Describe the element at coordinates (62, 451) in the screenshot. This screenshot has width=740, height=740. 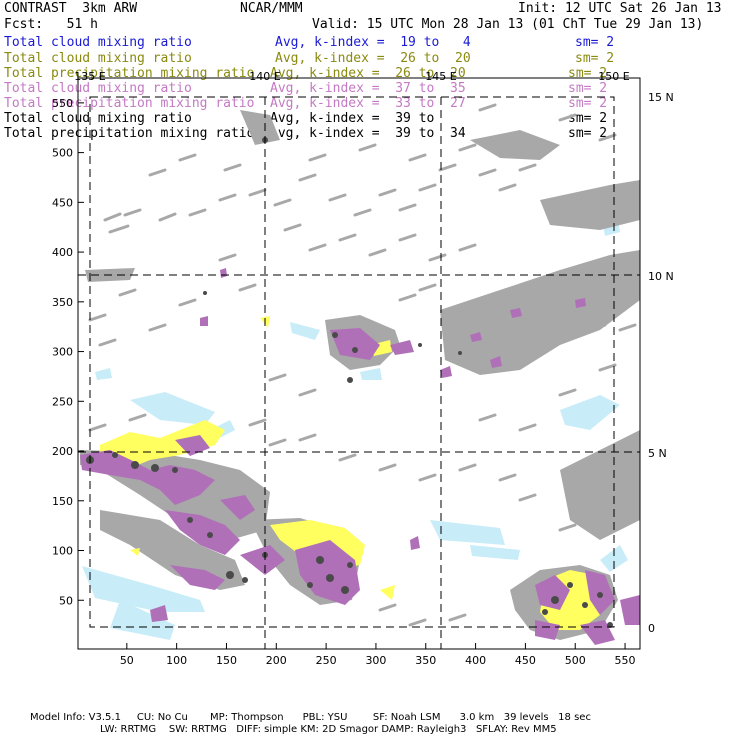
I see `y-tick-label: 200` at that location.